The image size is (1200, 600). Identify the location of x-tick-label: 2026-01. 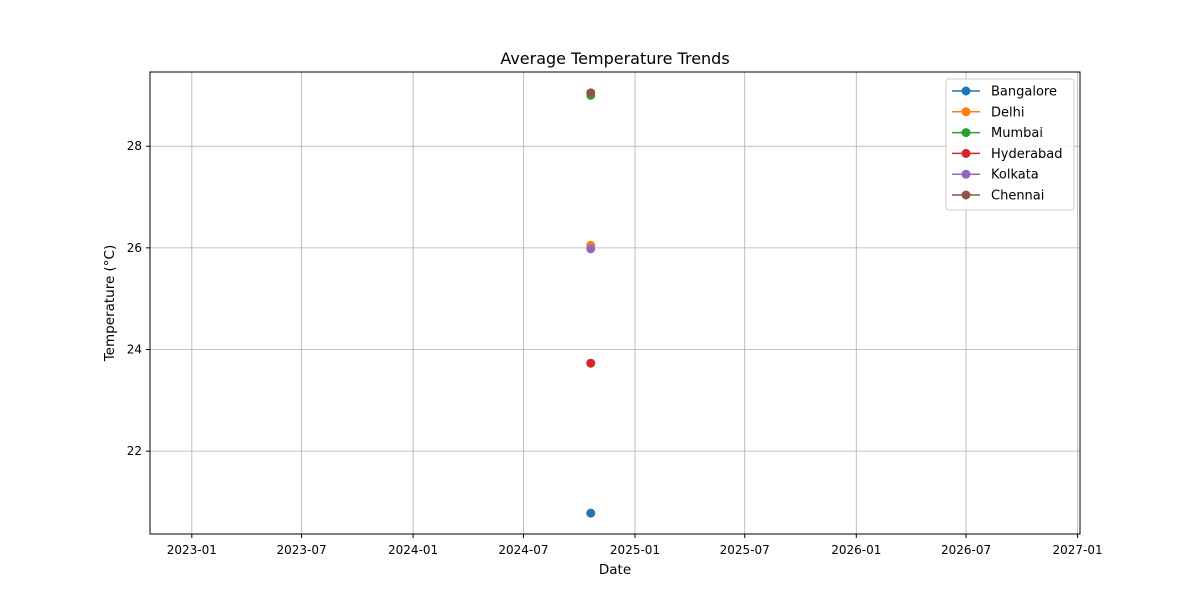
(856, 550).